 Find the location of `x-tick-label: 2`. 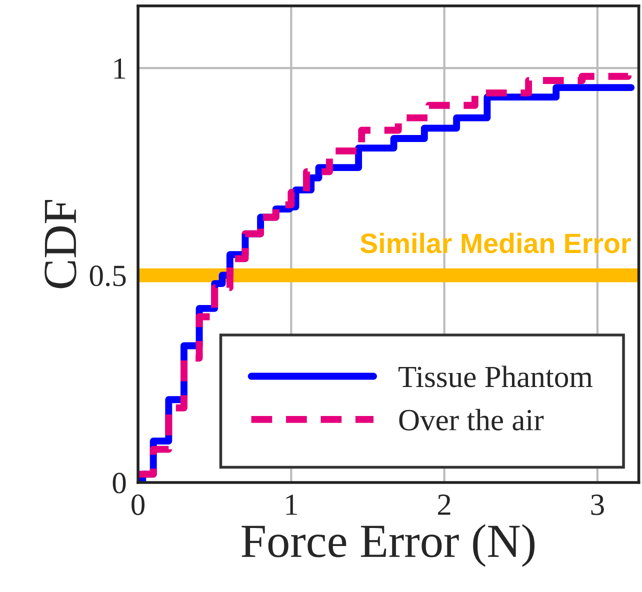

x-tick-label: 2 is located at coordinates (444, 504).